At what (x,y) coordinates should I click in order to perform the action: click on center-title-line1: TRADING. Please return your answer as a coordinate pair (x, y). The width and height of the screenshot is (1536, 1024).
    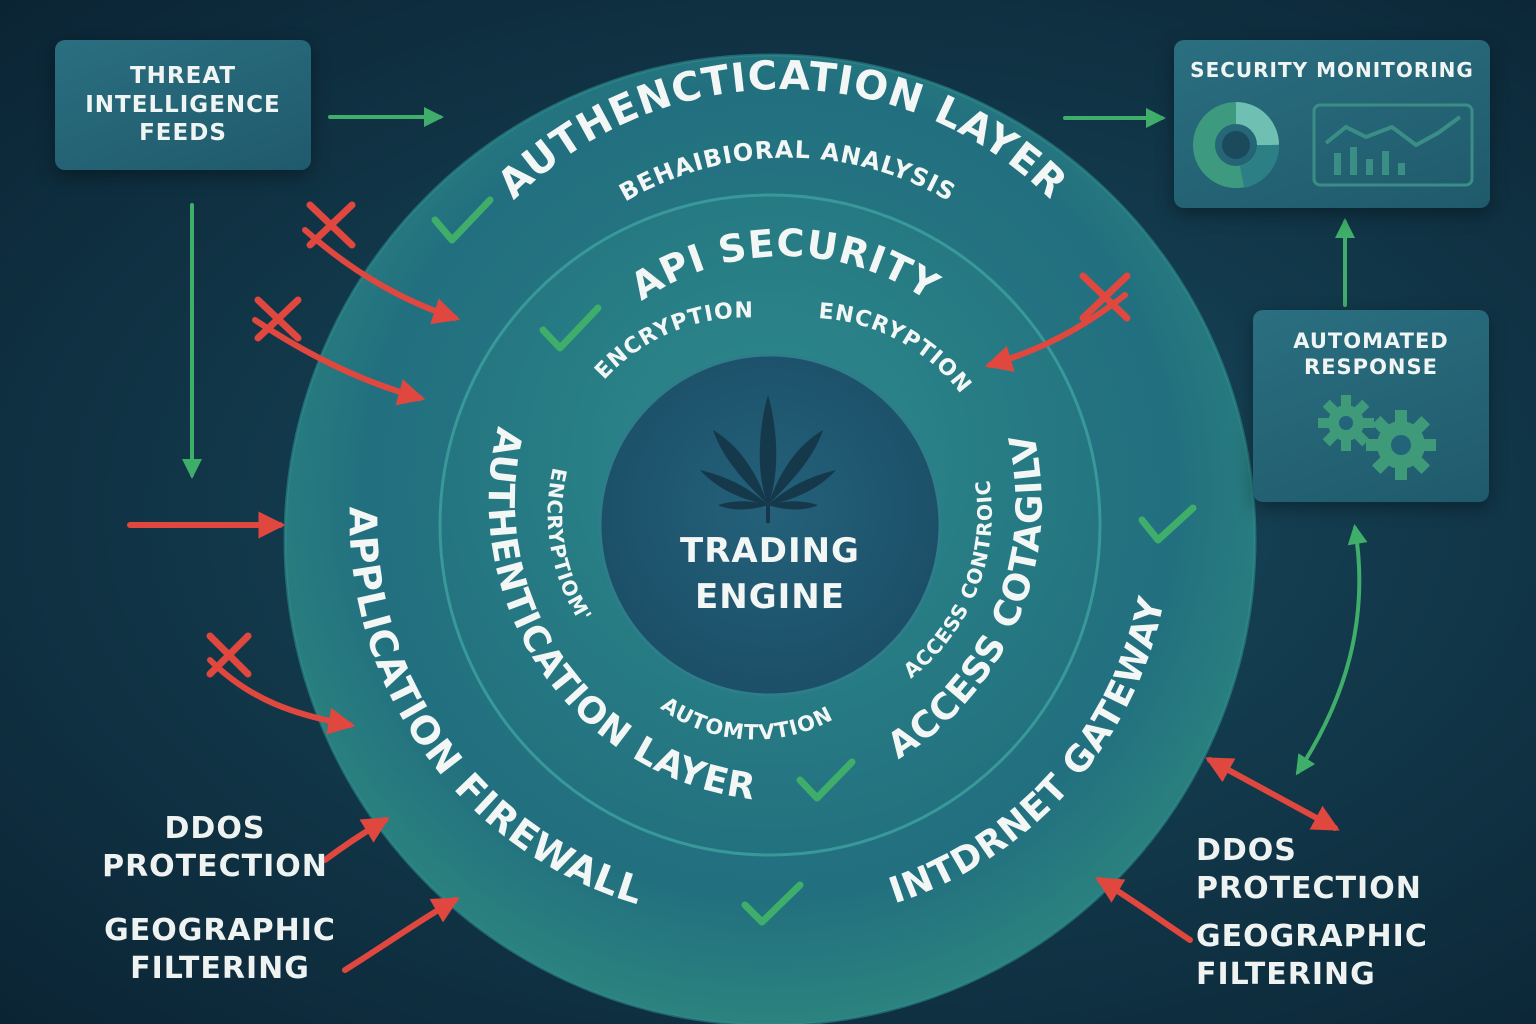
    Looking at the image, I should click on (770, 551).